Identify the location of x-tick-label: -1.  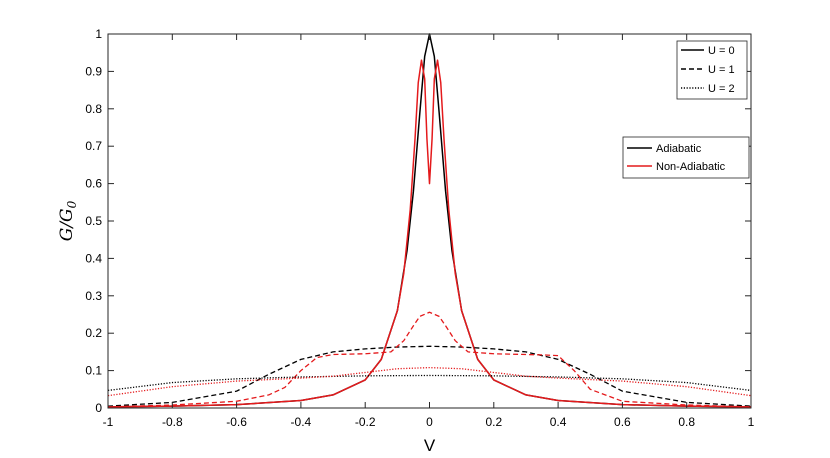
(108, 422).